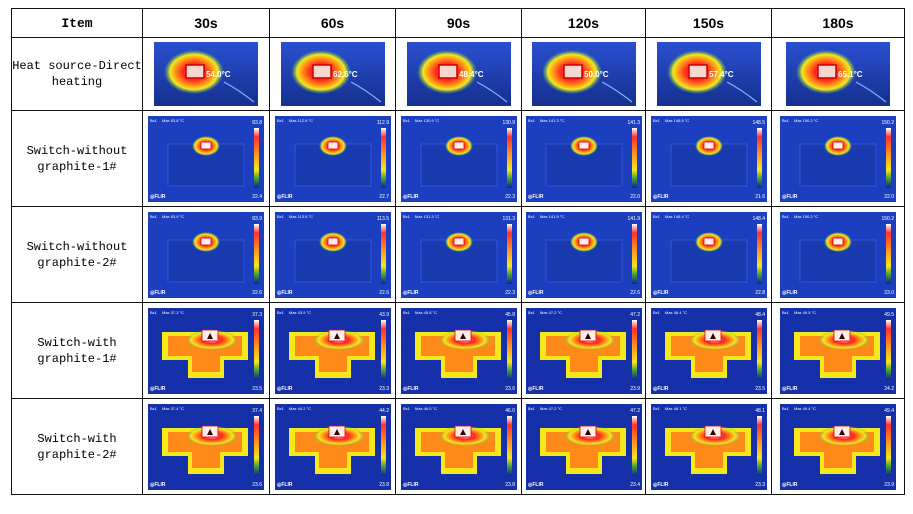  I want to click on image-cell: Bx1 Max 37.4 °C 37.4 23.6 ◎FLIR, so click(206, 446).